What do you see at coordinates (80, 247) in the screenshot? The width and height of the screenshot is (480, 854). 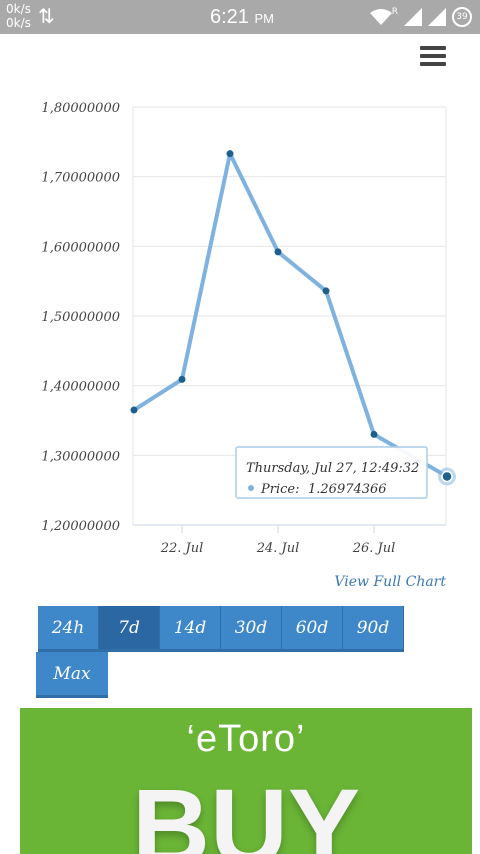 I see `y-tick-label: 1,60000000` at bounding box center [80, 247].